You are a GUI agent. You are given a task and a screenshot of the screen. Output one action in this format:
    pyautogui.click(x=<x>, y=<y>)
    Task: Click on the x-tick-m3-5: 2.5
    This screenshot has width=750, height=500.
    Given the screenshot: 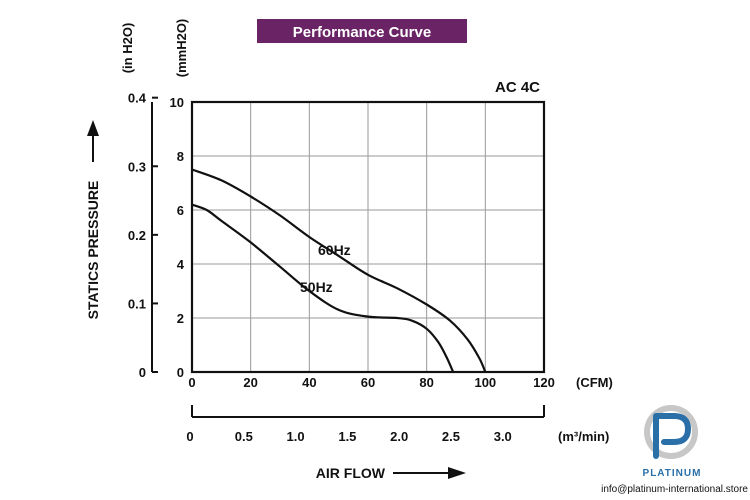 What is the action you would take?
    pyautogui.click(x=451, y=436)
    